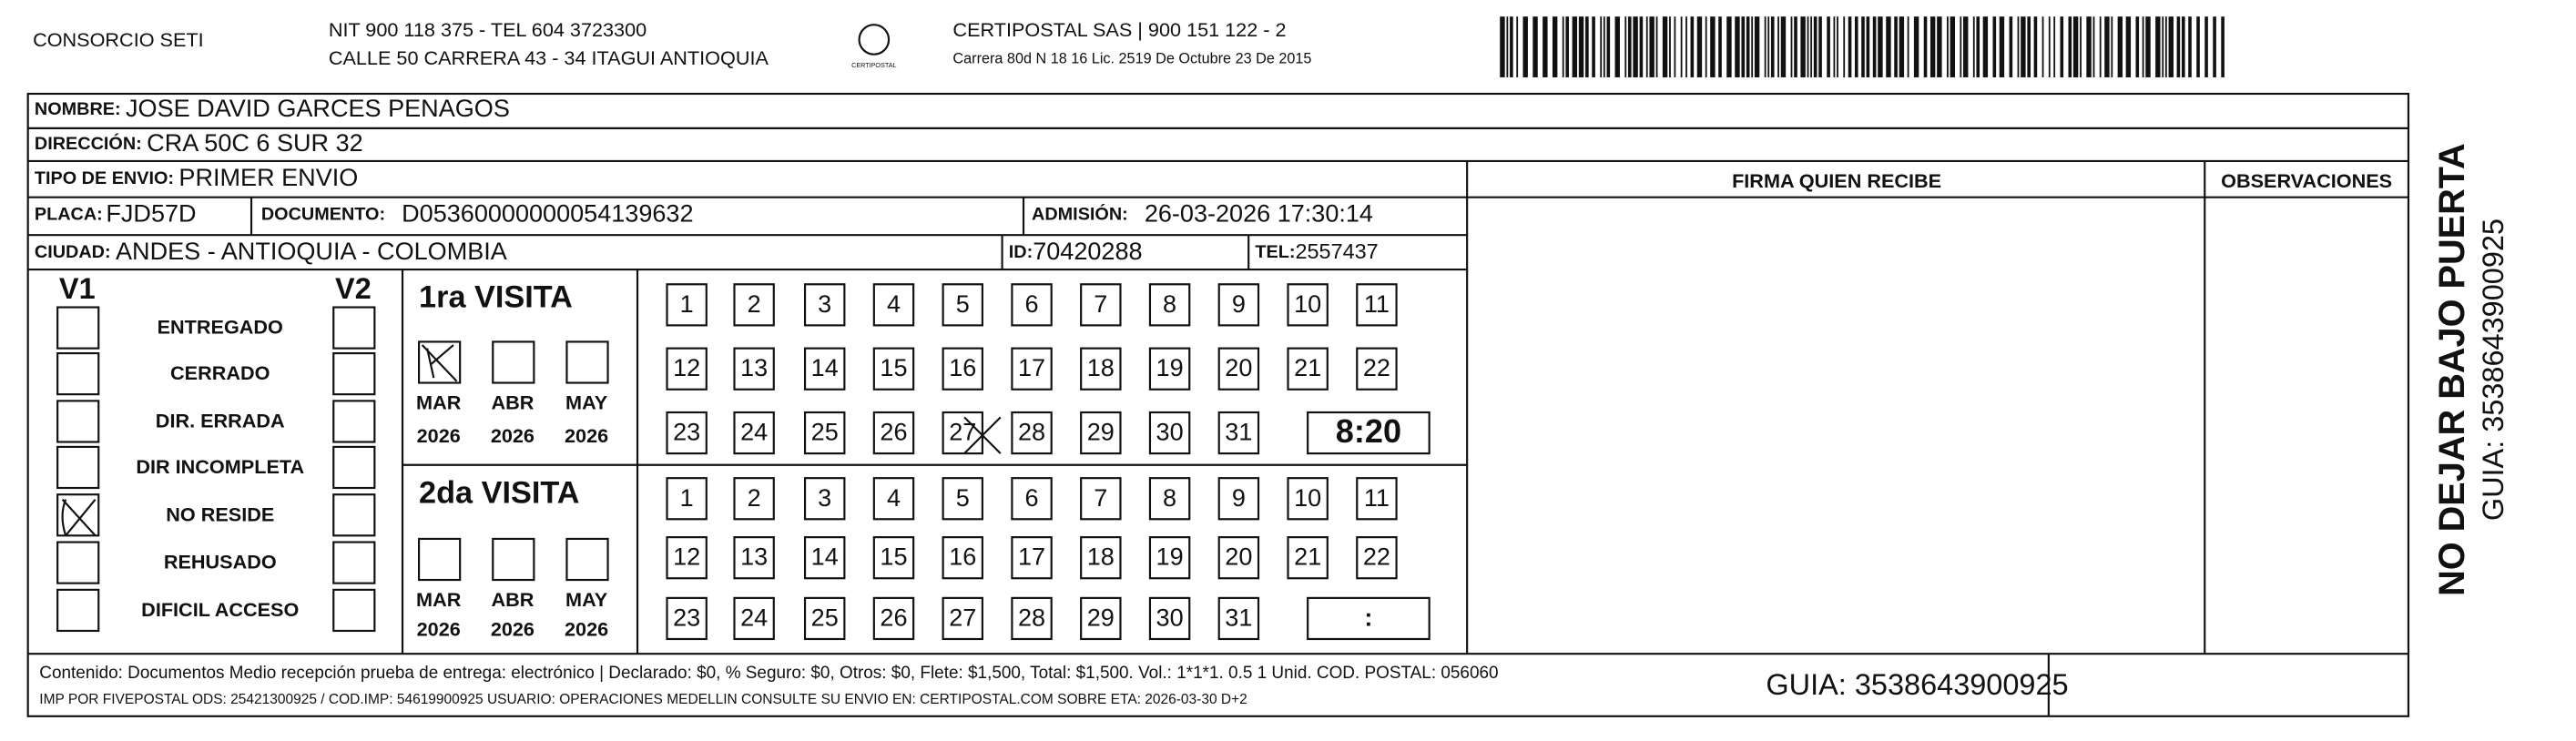 This screenshot has width=2576, height=741. What do you see at coordinates (1101, 617) in the screenshot?
I see `day: 29` at bounding box center [1101, 617].